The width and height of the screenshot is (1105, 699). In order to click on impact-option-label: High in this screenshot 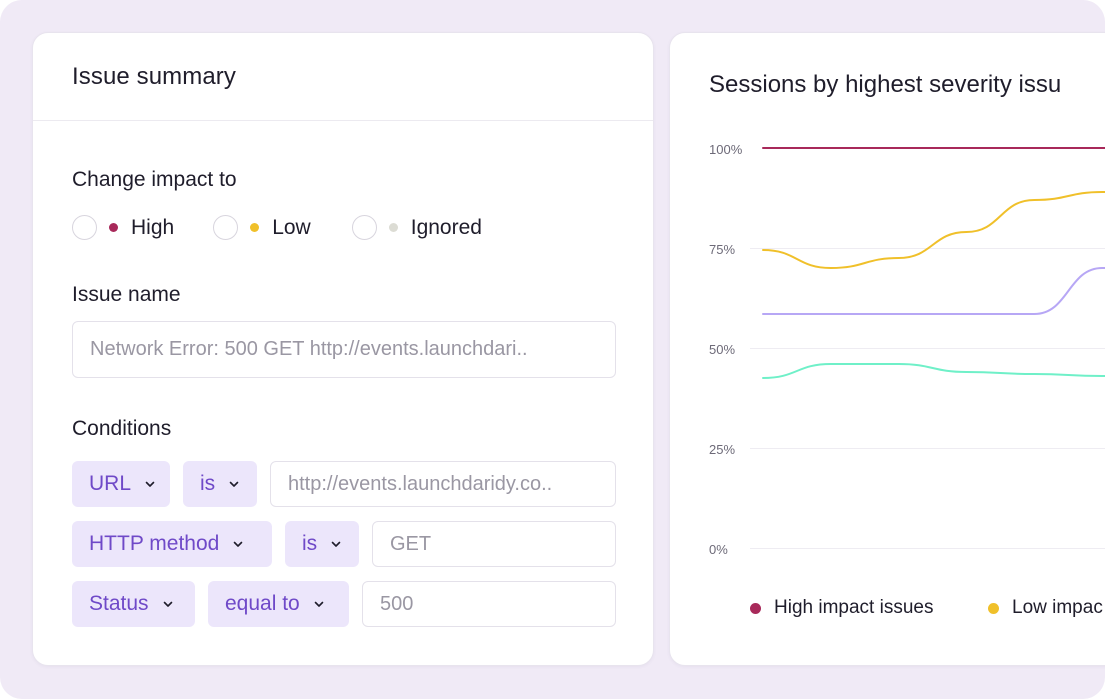, I will do `click(153, 227)`.